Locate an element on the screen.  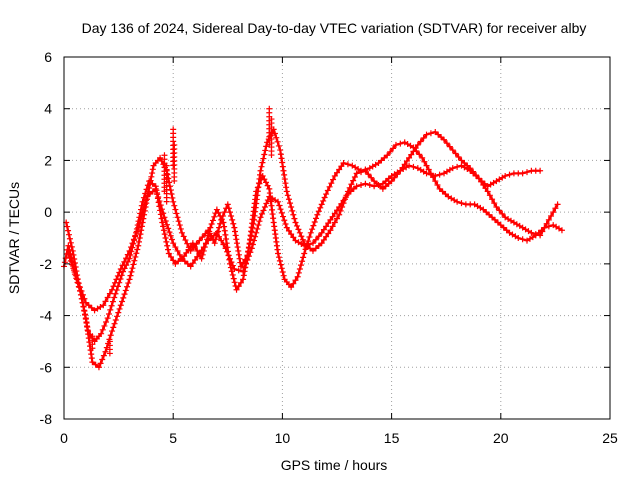
x-axis-label: GPS time / hours is located at coordinates (334, 465).